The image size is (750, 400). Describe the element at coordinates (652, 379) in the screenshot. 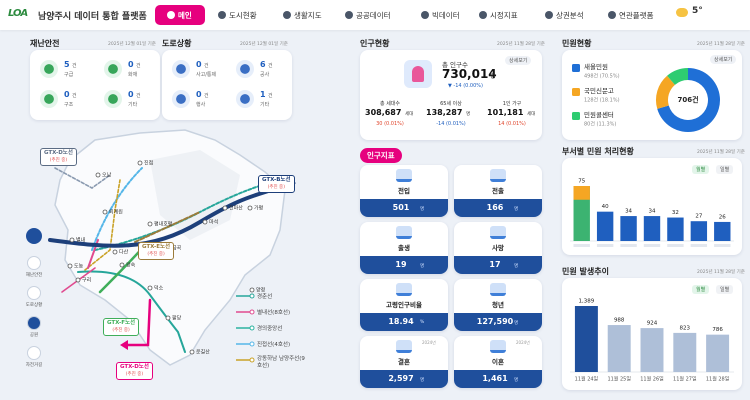

I see `x-tick-label: 11월 26일` at that location.